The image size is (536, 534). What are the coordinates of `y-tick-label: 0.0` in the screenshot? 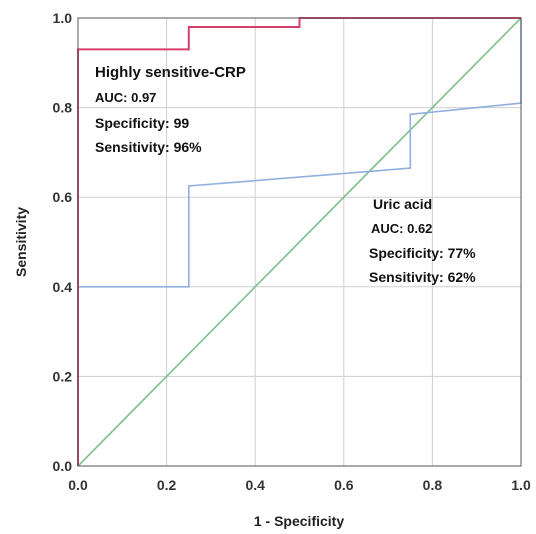 It's located at (63, 466).